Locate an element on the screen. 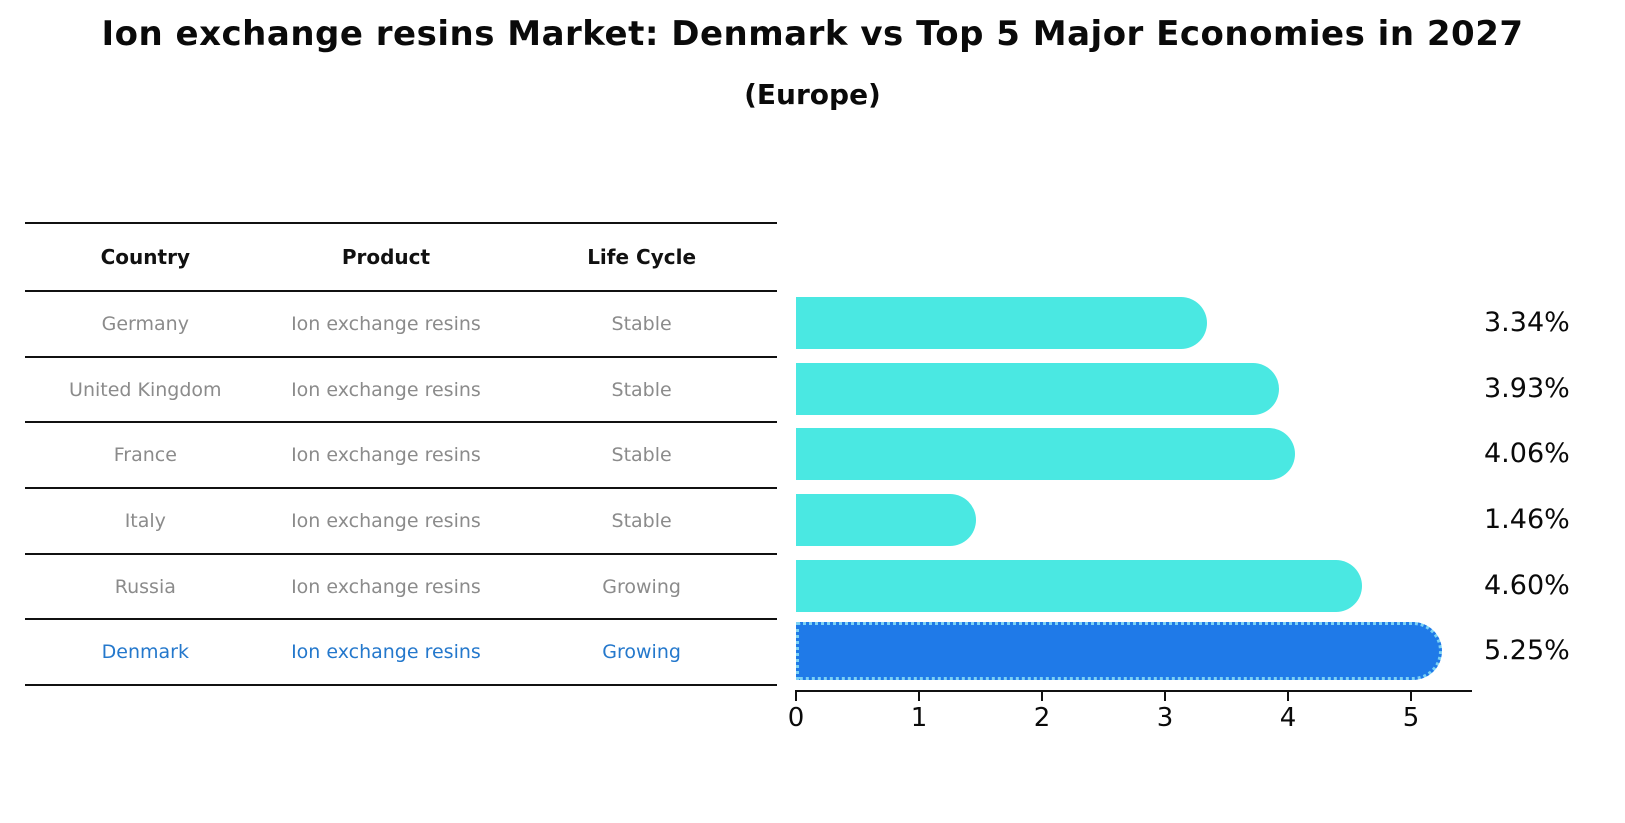 This screenshot has width=1625, height=823. table-header-row: Country Product Life Cycle is located at coordinates (401, 258).